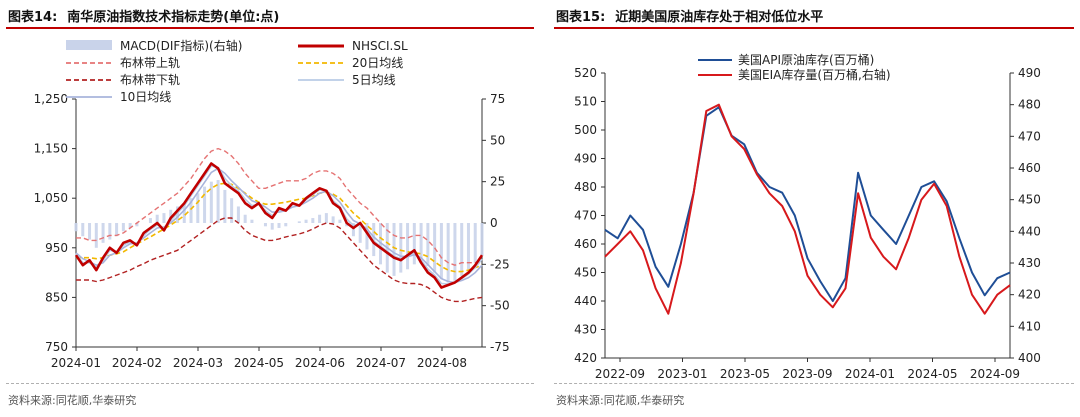  I want to click on legend-label: NHSCI.SL, so click(380, 46).